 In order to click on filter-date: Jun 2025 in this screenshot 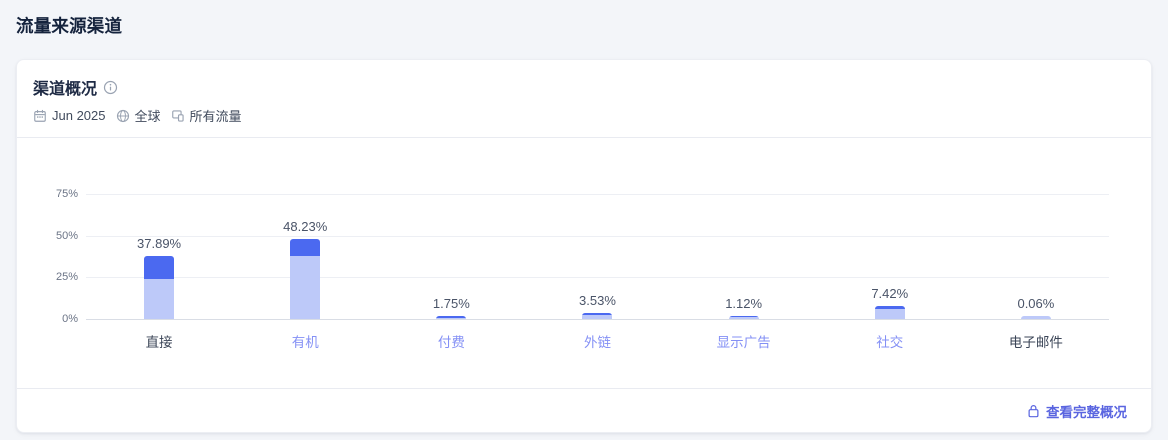, I will do `click(69, 115)`.